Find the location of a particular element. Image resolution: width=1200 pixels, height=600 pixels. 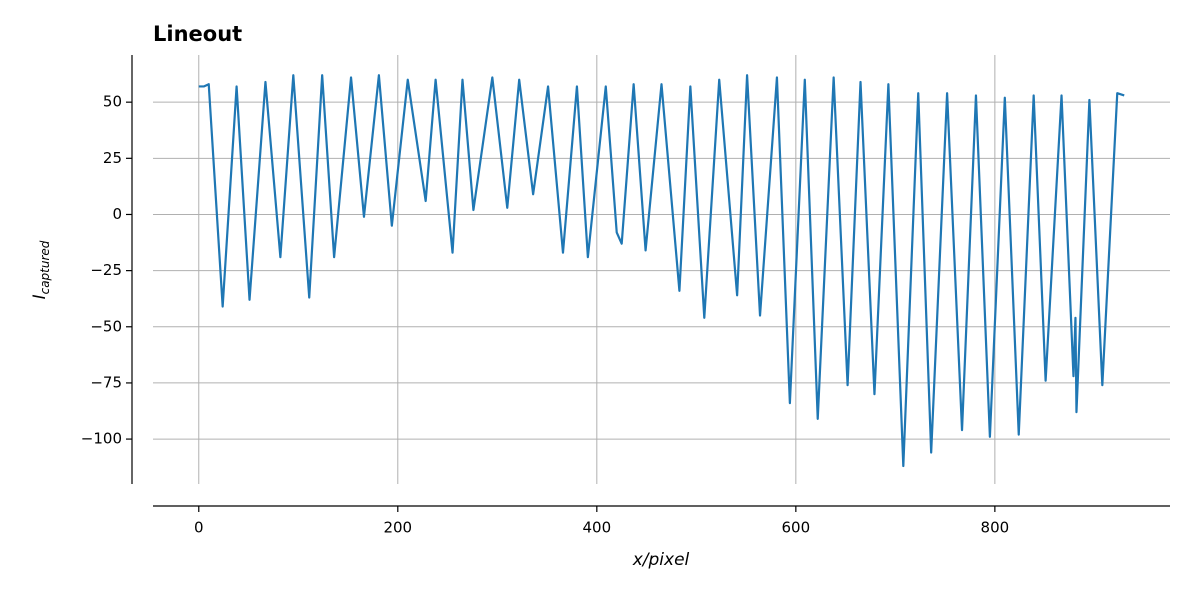

y-tick-label: 0 is located at coordinates (117, 214).